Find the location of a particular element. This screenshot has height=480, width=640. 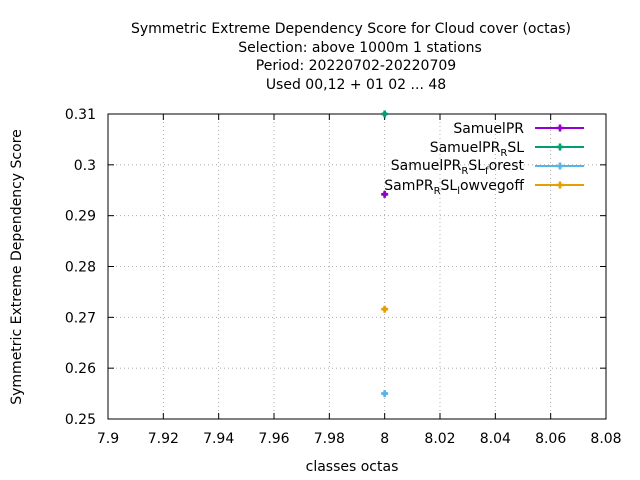

y-tick-label: 0.27 is located at coordinates (80, 318).